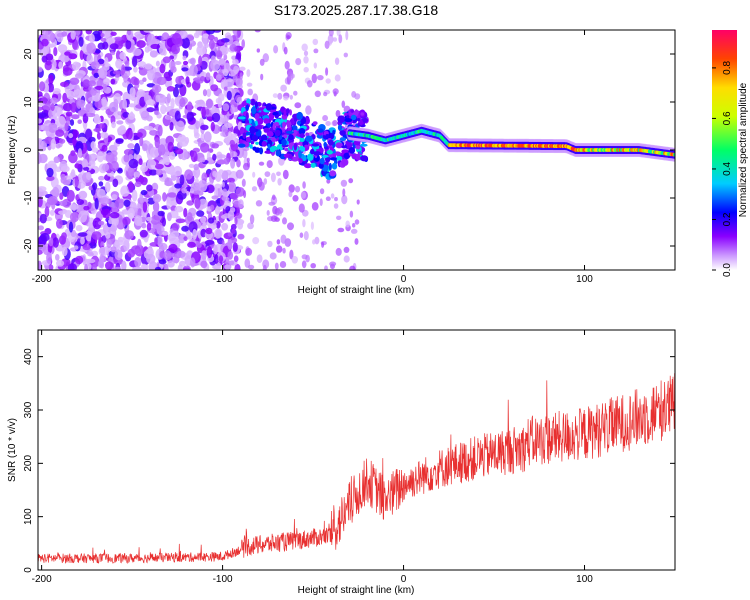  Describe the element at coordinates (404, 579) in the screenshot. I see `x-tick-label: 0` at that location.